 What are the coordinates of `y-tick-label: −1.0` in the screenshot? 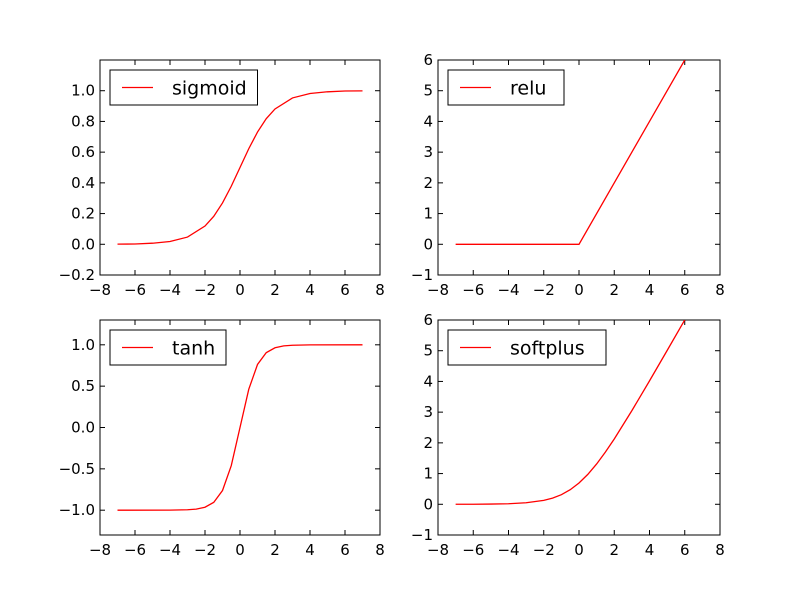 It's located at (77, 510).